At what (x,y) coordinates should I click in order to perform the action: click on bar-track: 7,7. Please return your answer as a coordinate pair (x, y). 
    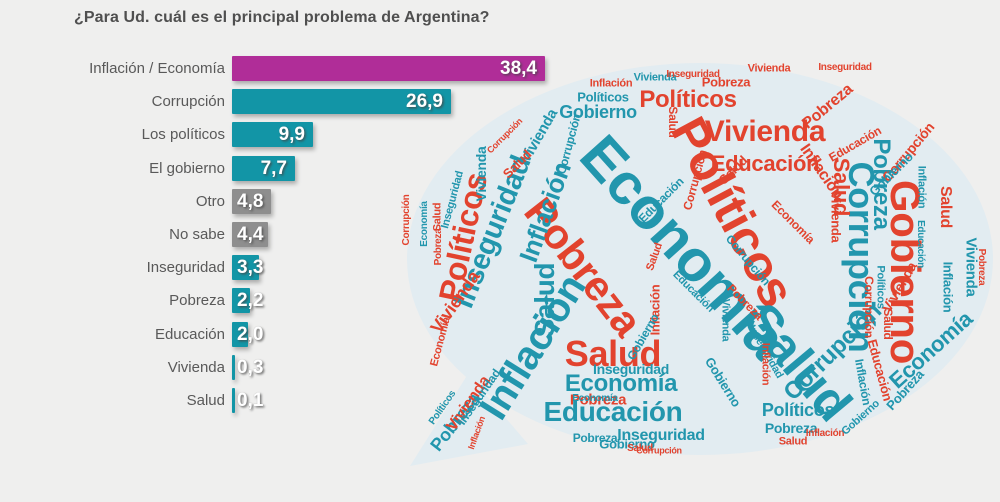
    Looking at the image, I should click on (396, 168).